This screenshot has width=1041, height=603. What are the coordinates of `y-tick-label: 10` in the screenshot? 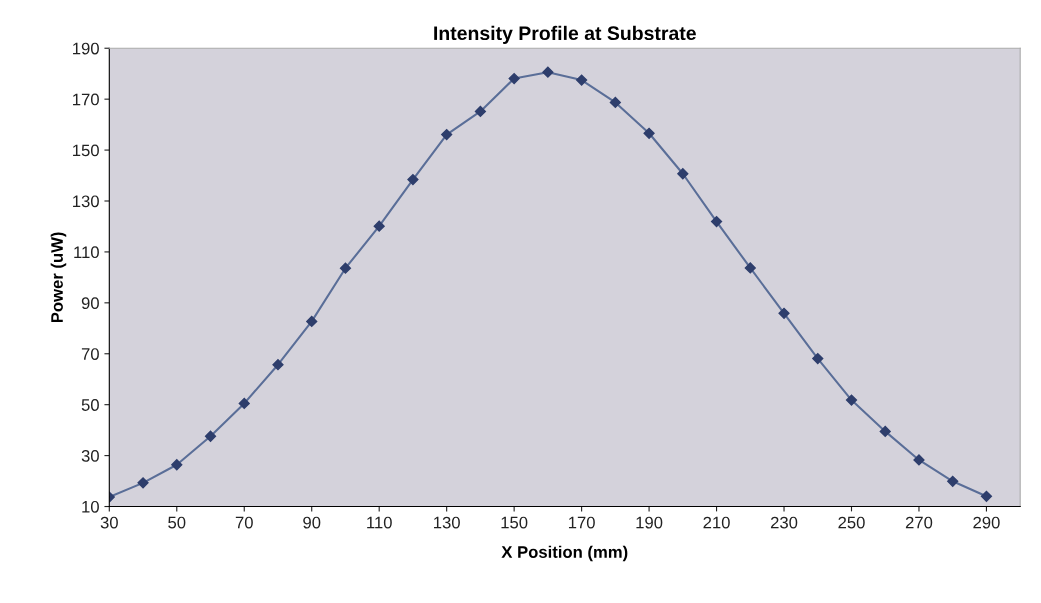 It's located at (90, 506).